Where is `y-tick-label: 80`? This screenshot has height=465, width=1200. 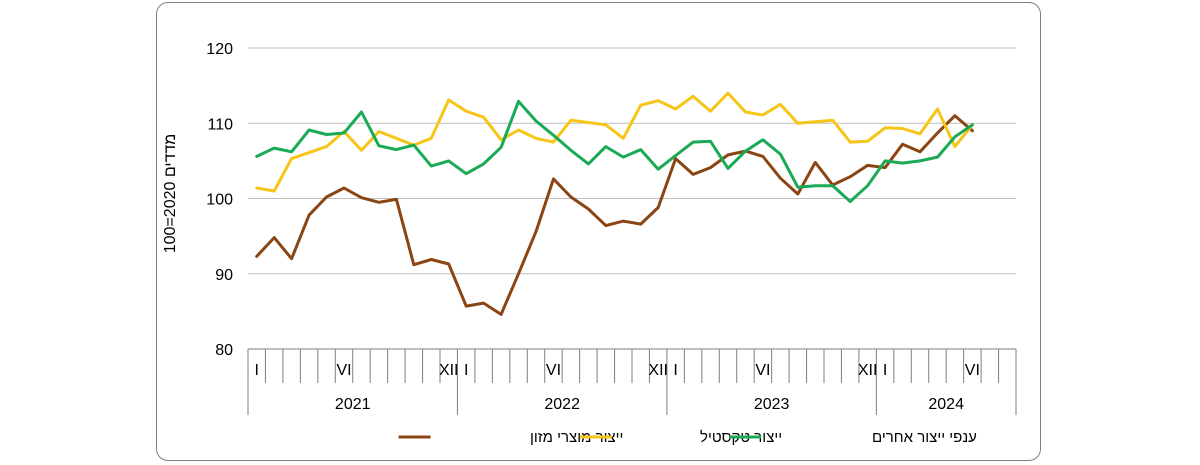 y-tick-label: 80 is located at coordinates (224, 350).